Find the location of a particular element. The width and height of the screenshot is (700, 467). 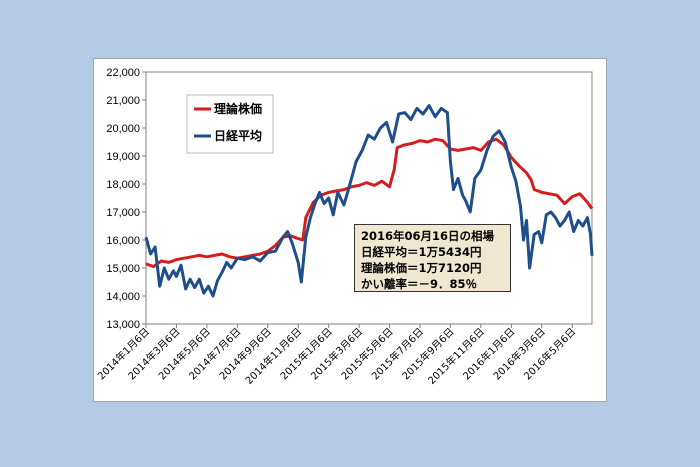

x-tick-label: 2016年1月6日 is located at coordinates (488, 353).